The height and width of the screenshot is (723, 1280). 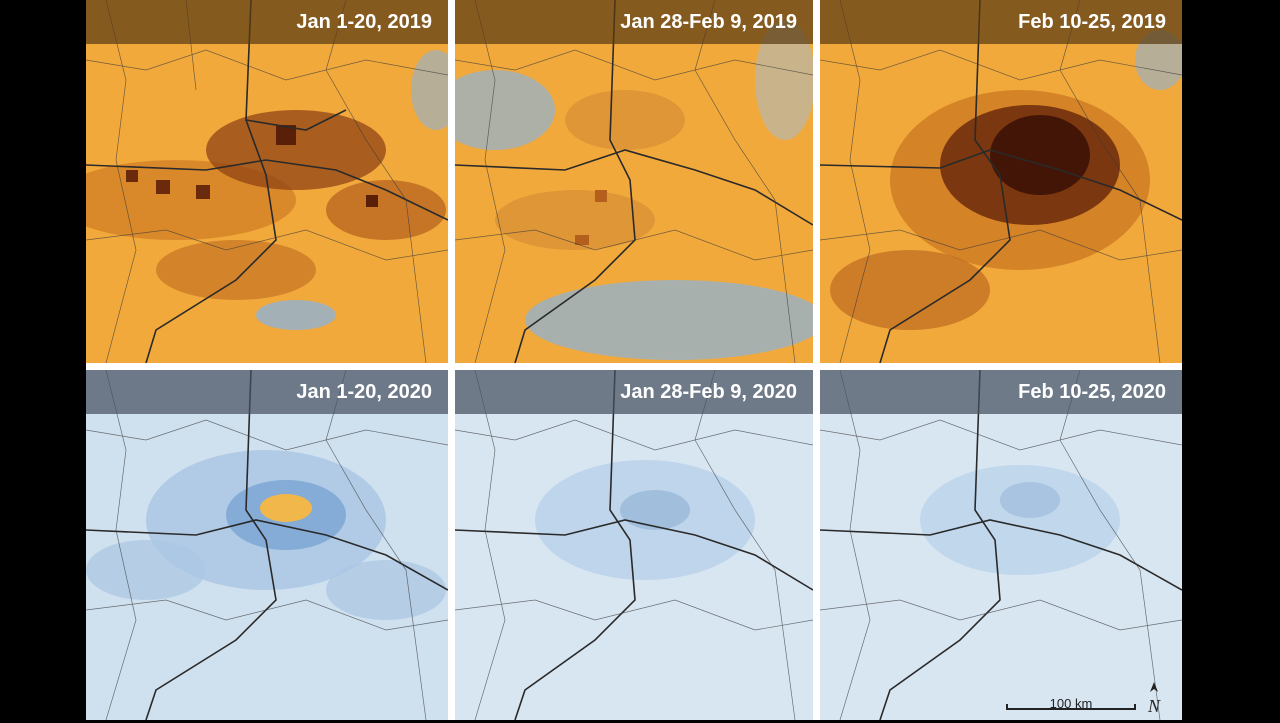 I want to click on map-2019-jan28-feb9, so click(x=634, y=181).